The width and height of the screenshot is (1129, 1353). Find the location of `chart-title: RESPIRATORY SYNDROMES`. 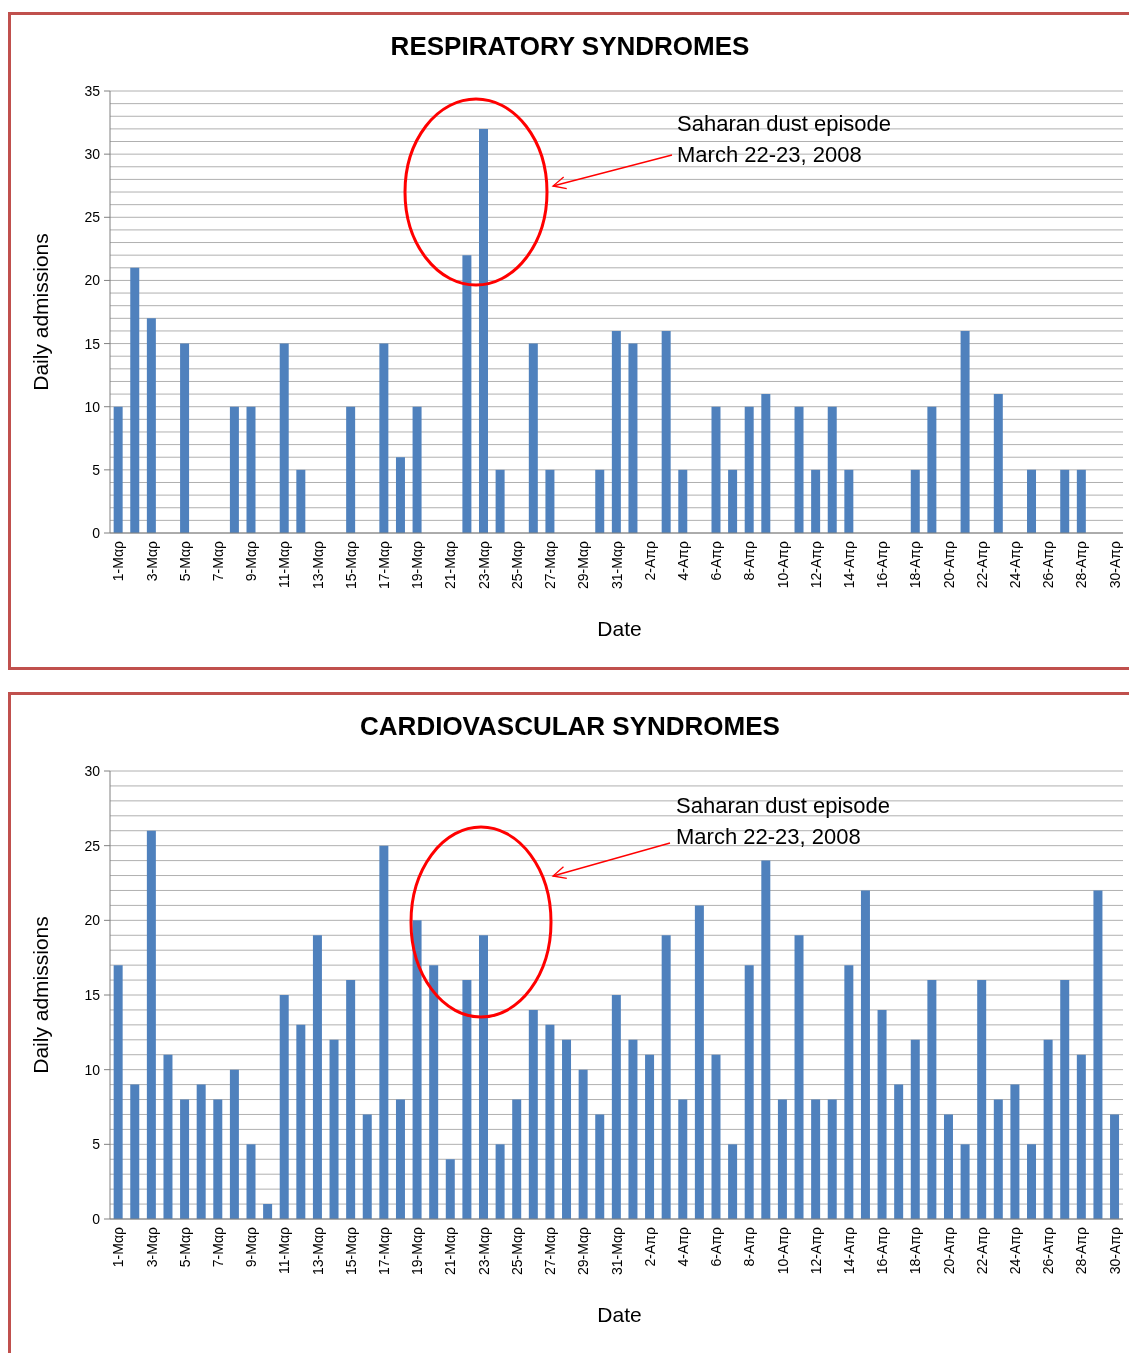

chart-title: RESPIRATORY SYNDROMES is located at coordinates (570, 46).